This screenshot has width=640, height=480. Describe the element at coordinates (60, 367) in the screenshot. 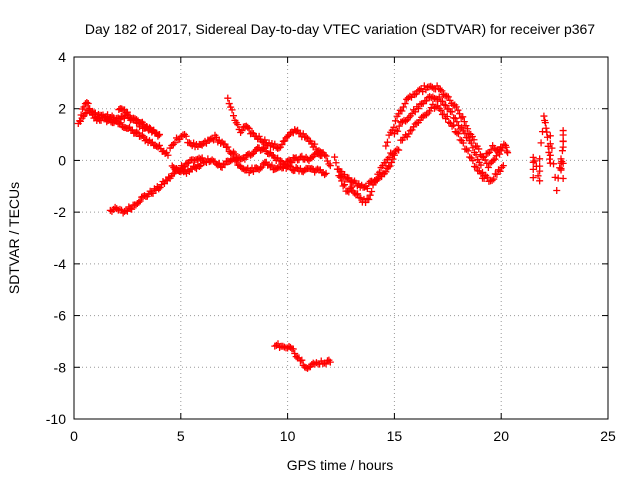

I see `y-tick-label: -8` at that location.